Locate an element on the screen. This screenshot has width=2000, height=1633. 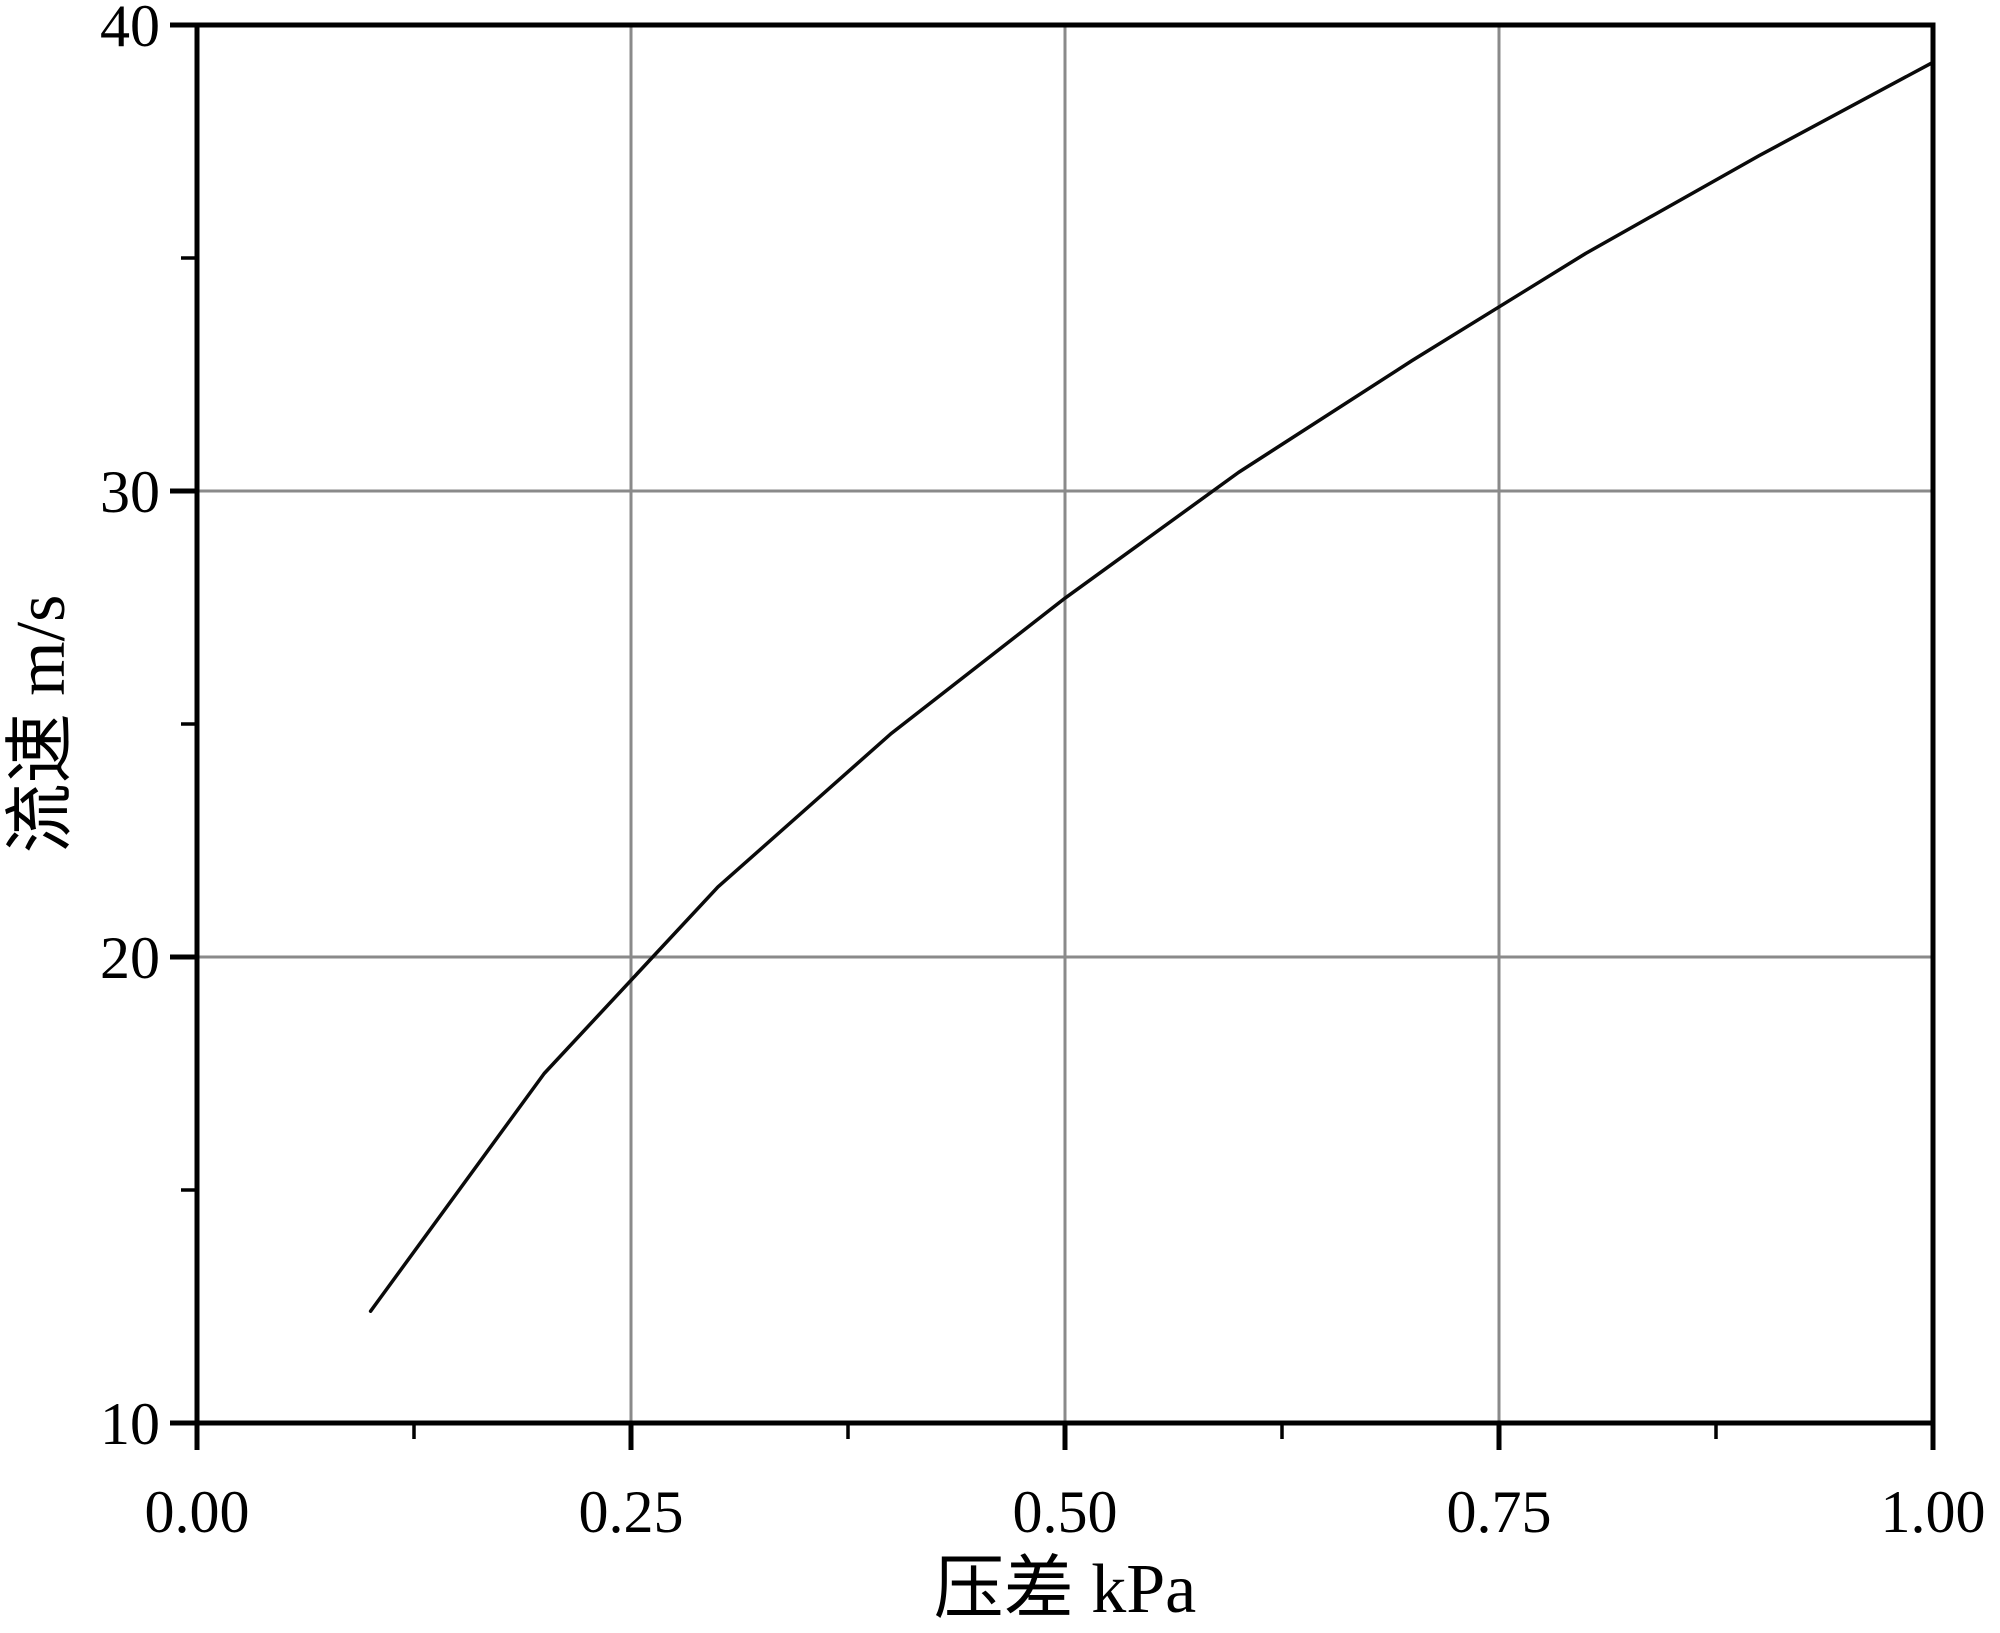
x-tick-label: 0.00 is located at coordinates (197, 1512).